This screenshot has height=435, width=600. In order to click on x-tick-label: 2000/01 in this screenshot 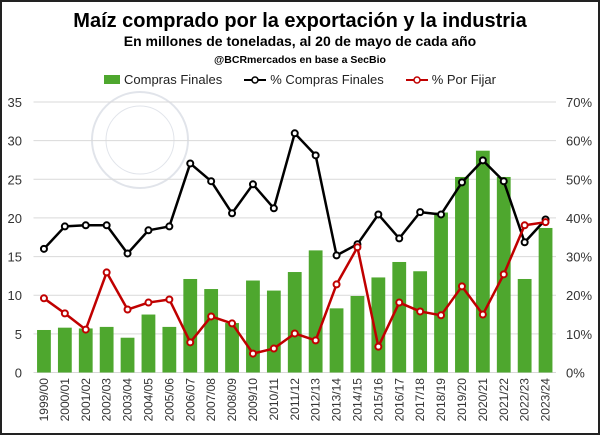, I will do `click(65, 400)`.